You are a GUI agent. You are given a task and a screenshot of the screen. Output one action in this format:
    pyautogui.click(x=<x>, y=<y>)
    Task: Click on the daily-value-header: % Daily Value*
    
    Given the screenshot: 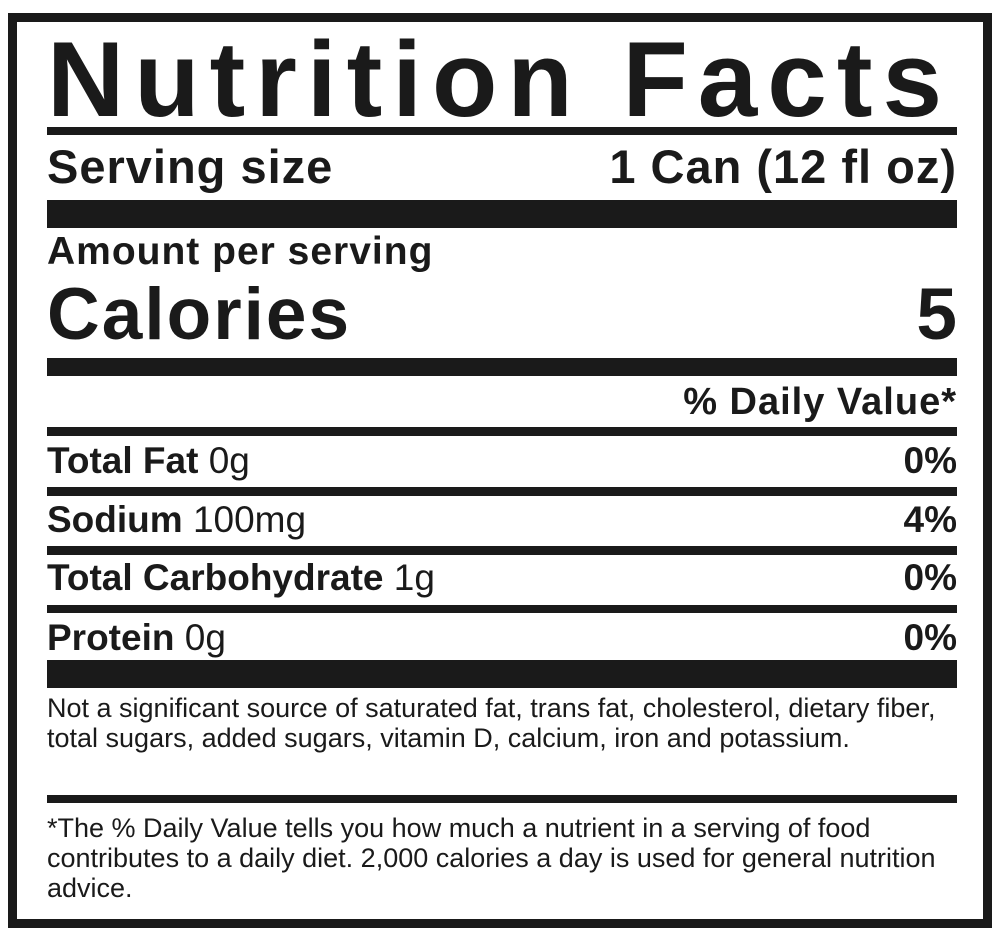 What is the action you would take?
    pyautogui.click(x=820, y=402)
    